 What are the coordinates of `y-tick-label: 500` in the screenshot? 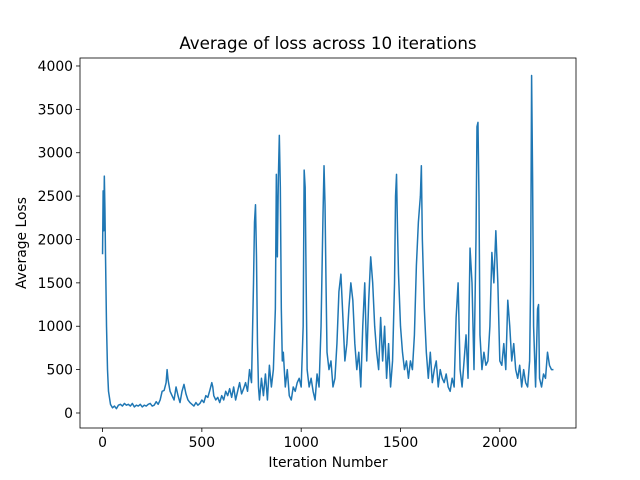 It's located at (59, 371).